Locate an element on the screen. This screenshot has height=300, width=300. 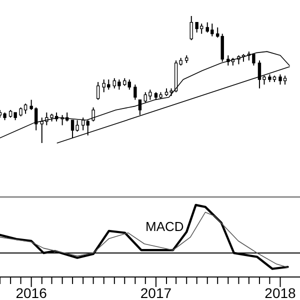
x-tick-label: 2018 is located at coordinates (280, 292).